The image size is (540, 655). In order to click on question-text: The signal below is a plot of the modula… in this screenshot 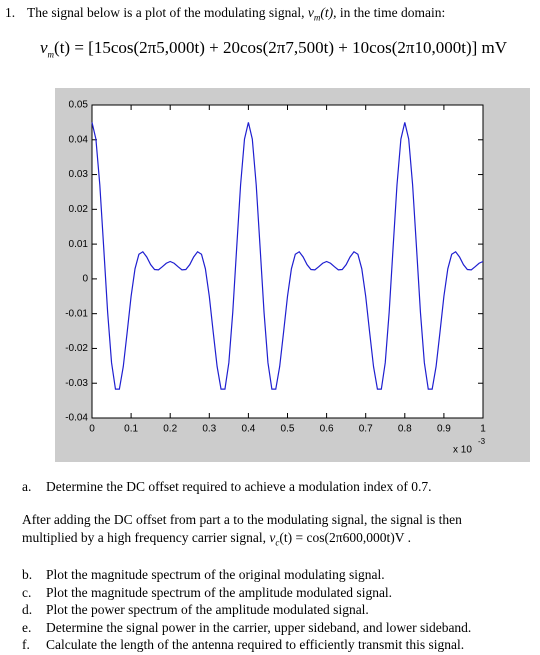, I will do `click(236, 14)`.